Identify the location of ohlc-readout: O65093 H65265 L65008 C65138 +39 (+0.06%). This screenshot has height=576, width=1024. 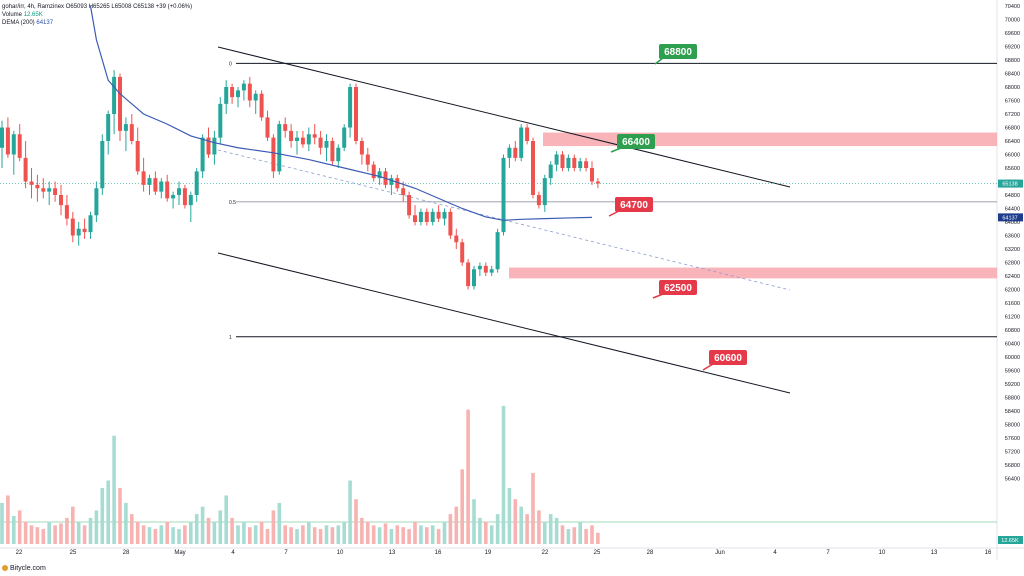
(129, 7).